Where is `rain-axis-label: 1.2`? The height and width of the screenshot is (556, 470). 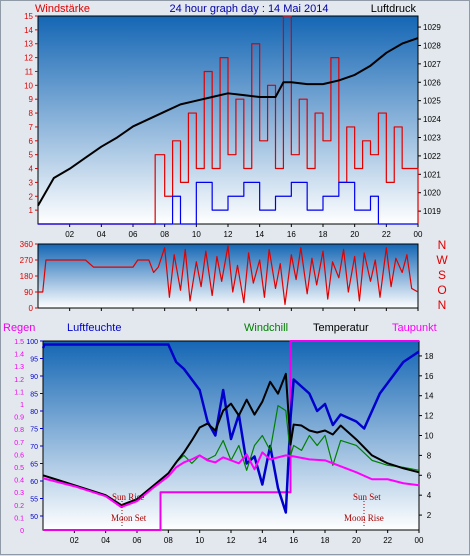 rain-axis-label: 1.2 is located at coordinates (19, 380).